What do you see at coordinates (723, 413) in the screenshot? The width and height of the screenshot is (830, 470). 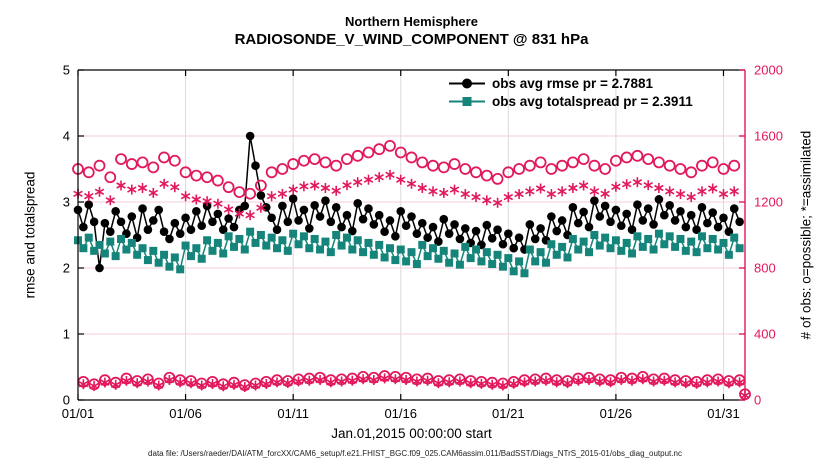 I see `svg-text: 01/31` at bounding box center [723, 413].